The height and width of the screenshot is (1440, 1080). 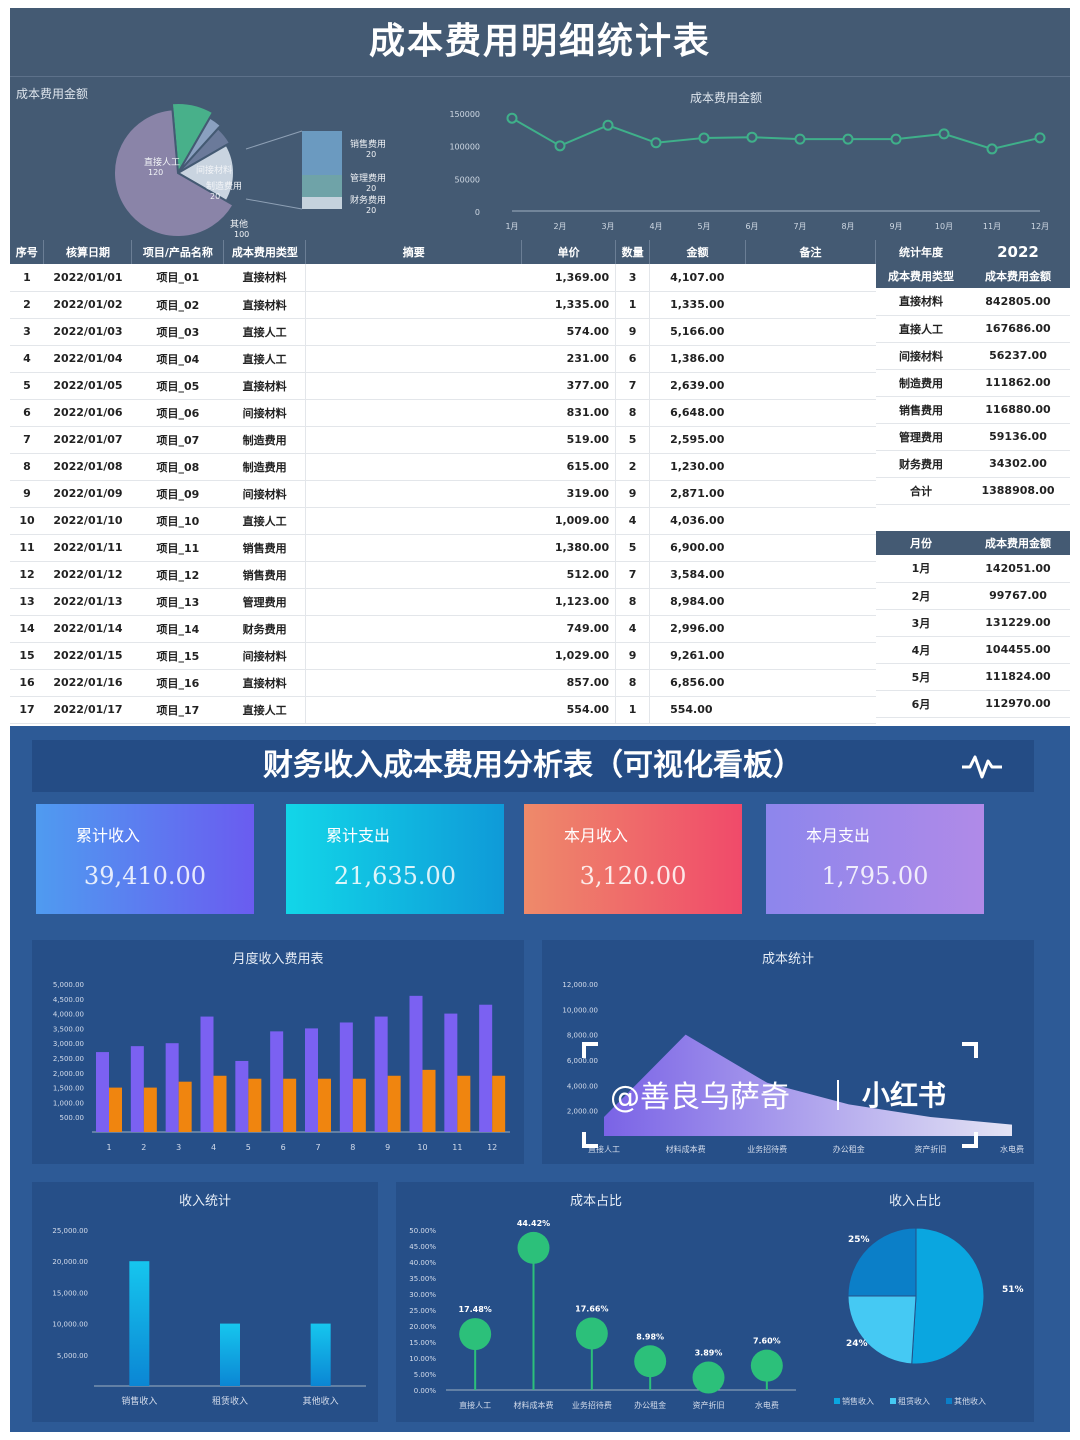 I want to click on column-header: 项目/产品名称, so click(x=178, y=252).